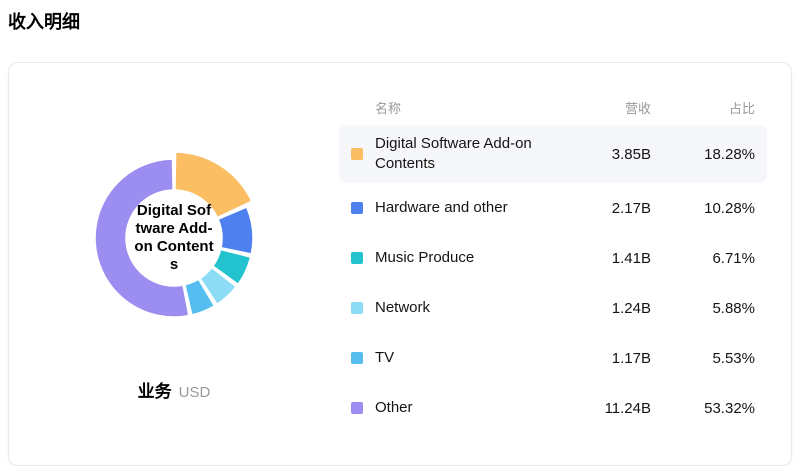 The image size is (800, 466). I want to click on table-row: Music Produce 1.41B 6.71%, so click(553, 258).